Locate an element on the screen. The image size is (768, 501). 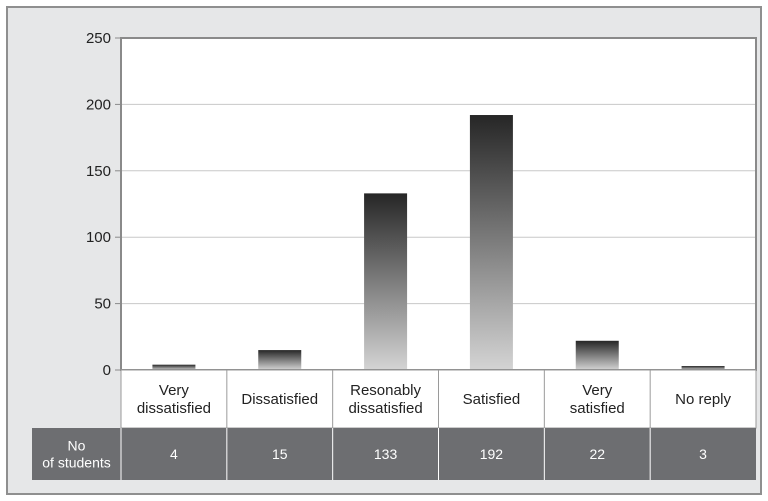
y-tick-label: 0 is located at coordinates (107, 370).